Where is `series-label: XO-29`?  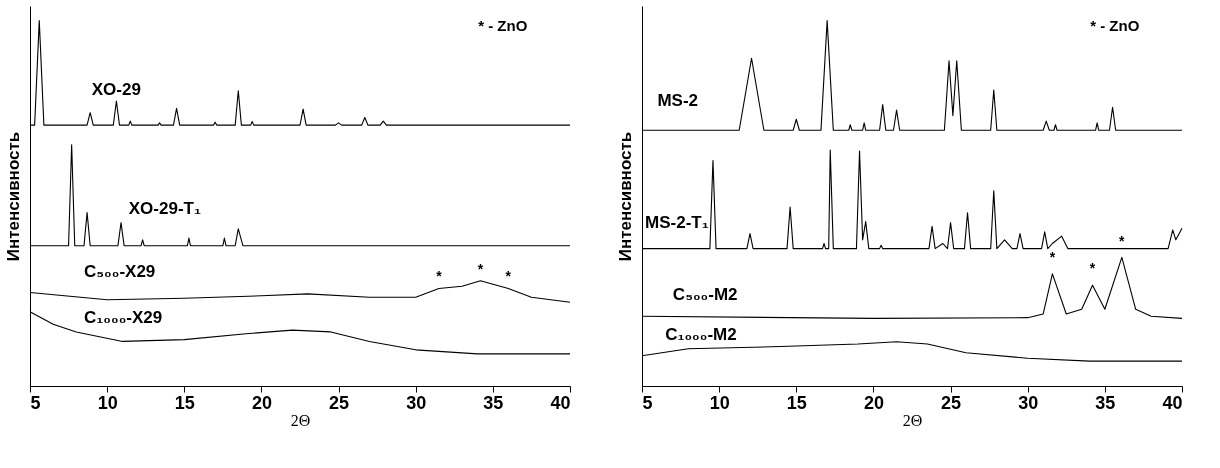 series-label: XO-29 is located at coordinates (116, 89).